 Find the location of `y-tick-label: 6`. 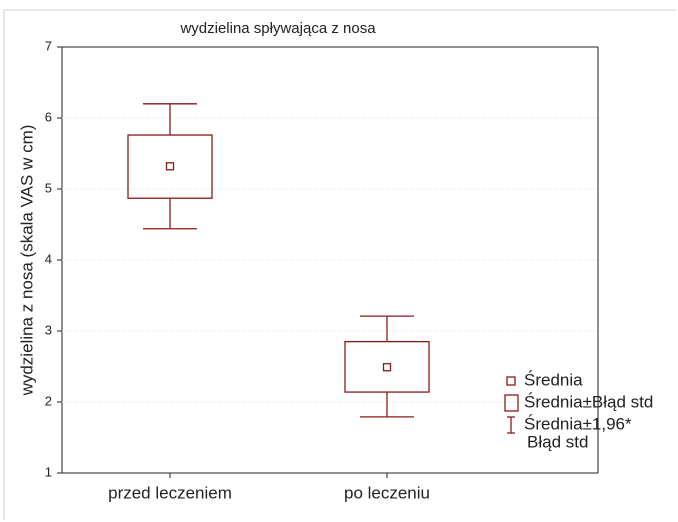

y-tick-label: 6 is located at coordinates (48, 116).